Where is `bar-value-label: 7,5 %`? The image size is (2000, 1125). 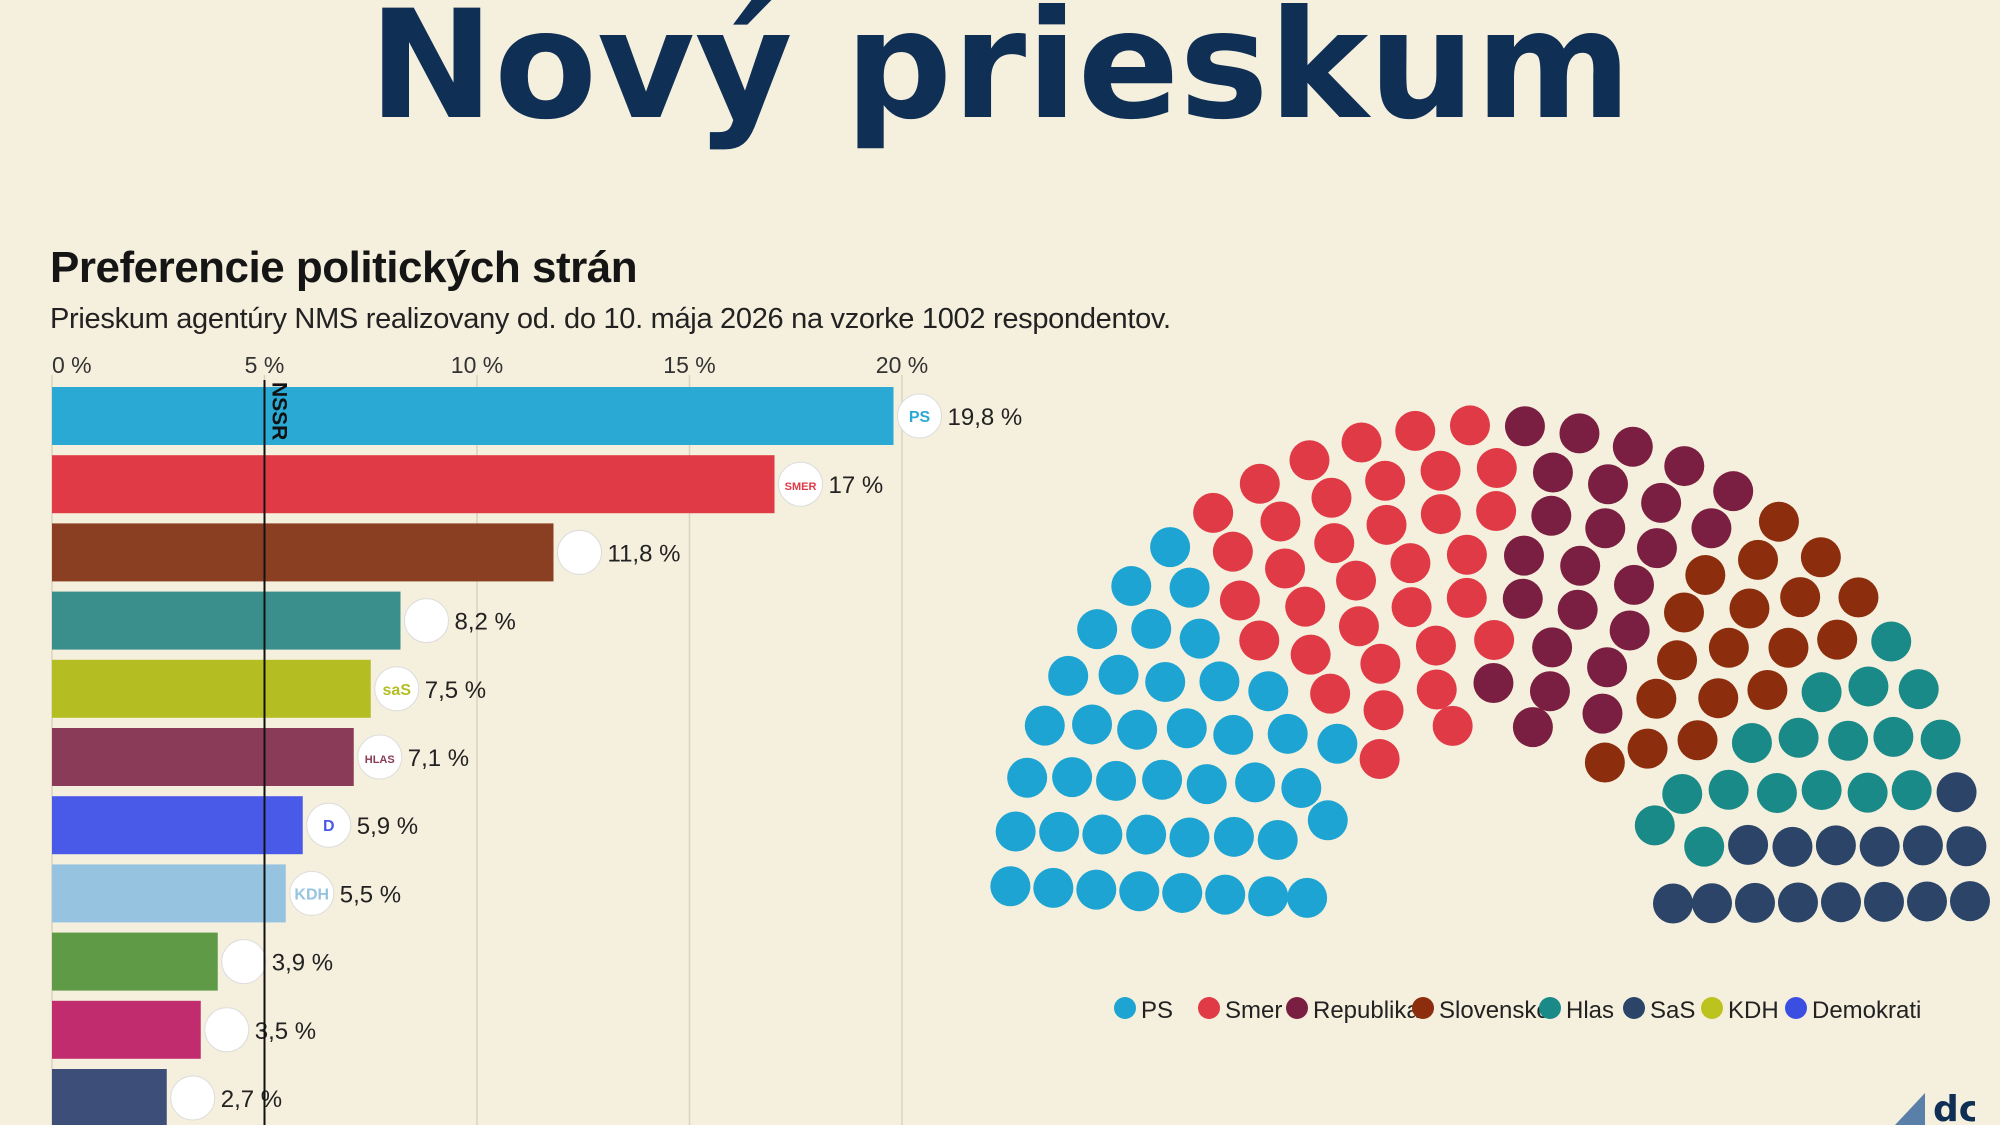 bar-value-label: 7,5 % is located at coordinates (455, 690).